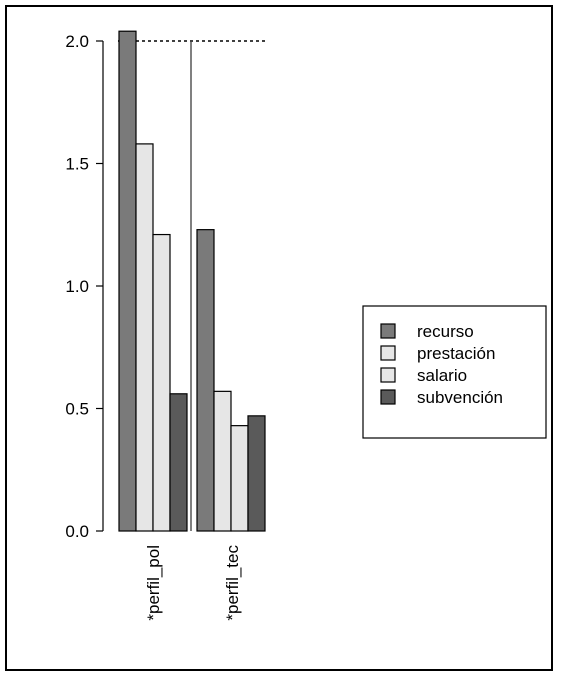 Image resolution: width=562 pixels, height=680 pixels. I want to click on legend-label: subvención, so click(460, 397).